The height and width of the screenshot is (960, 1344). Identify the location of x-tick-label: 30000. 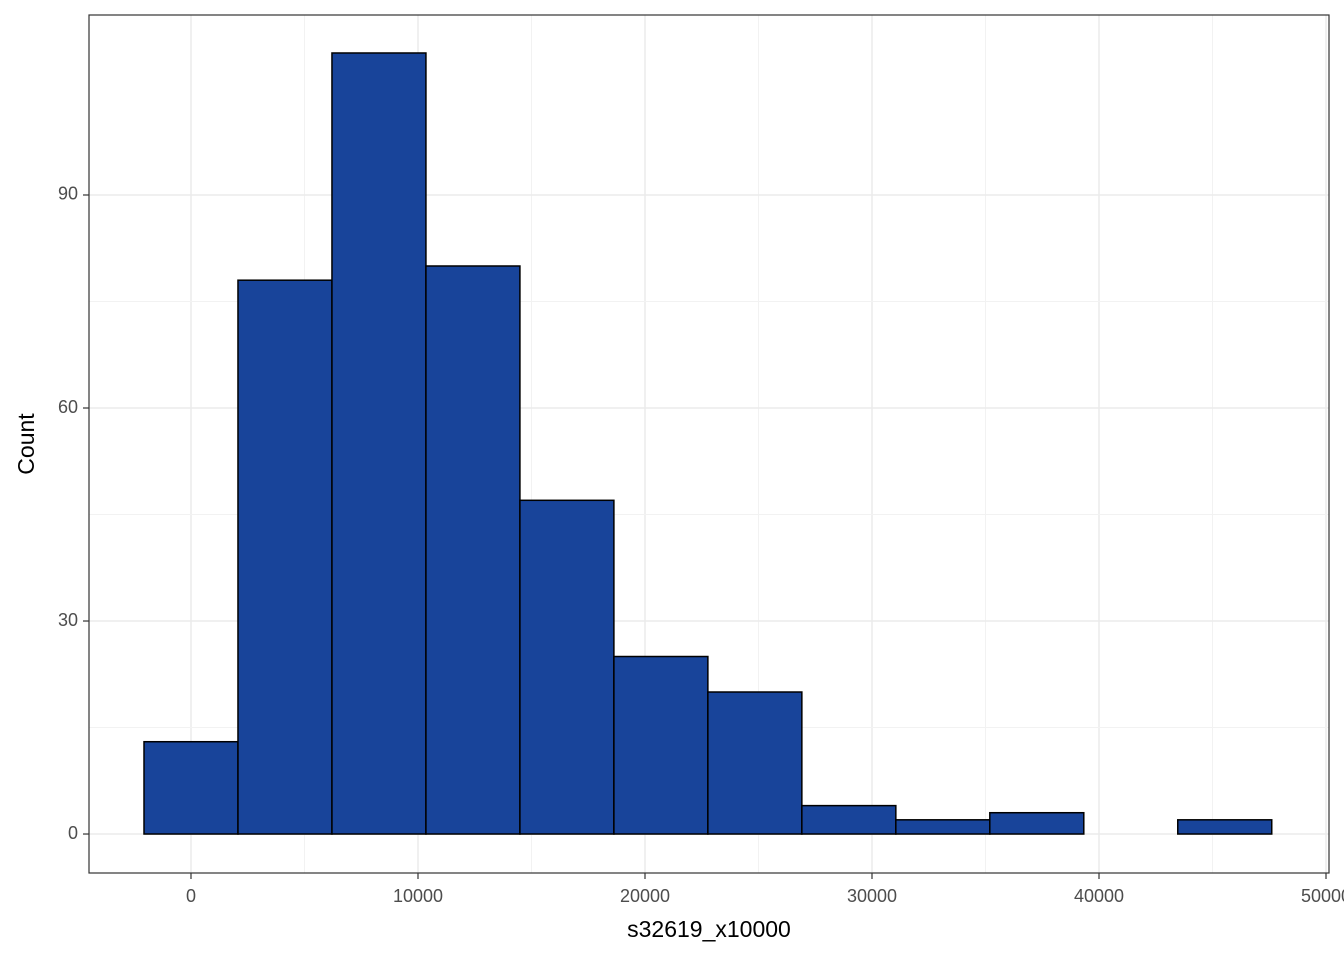
(872, 896).